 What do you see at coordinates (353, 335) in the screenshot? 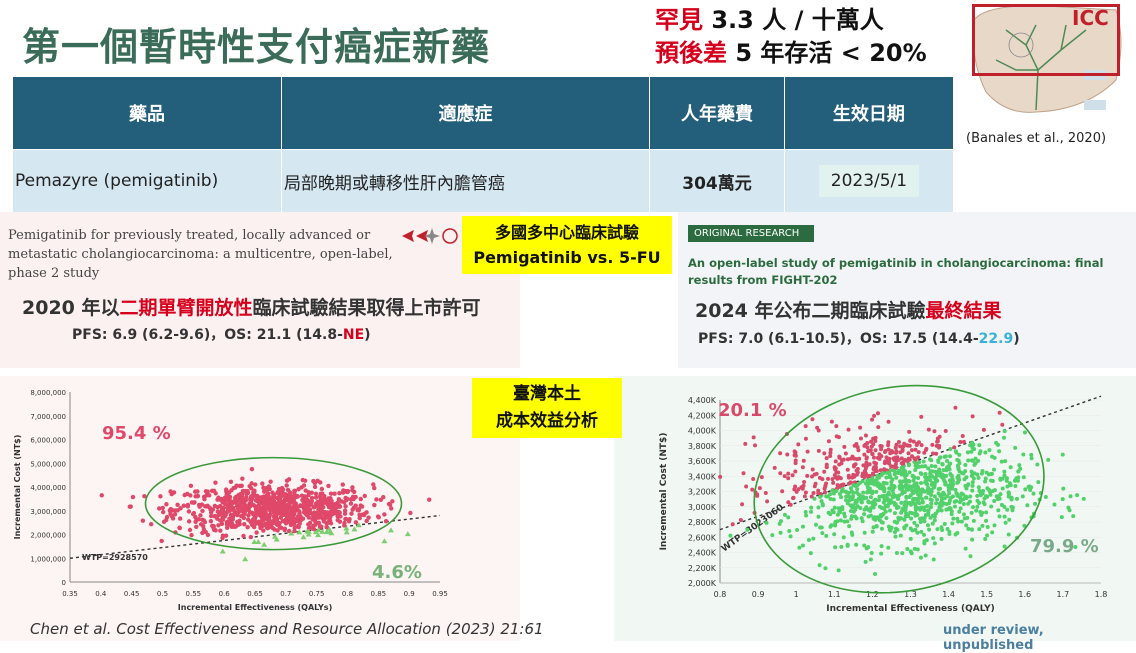
I see `pfs-2020-red: NE` at bounding box center [353, 335].